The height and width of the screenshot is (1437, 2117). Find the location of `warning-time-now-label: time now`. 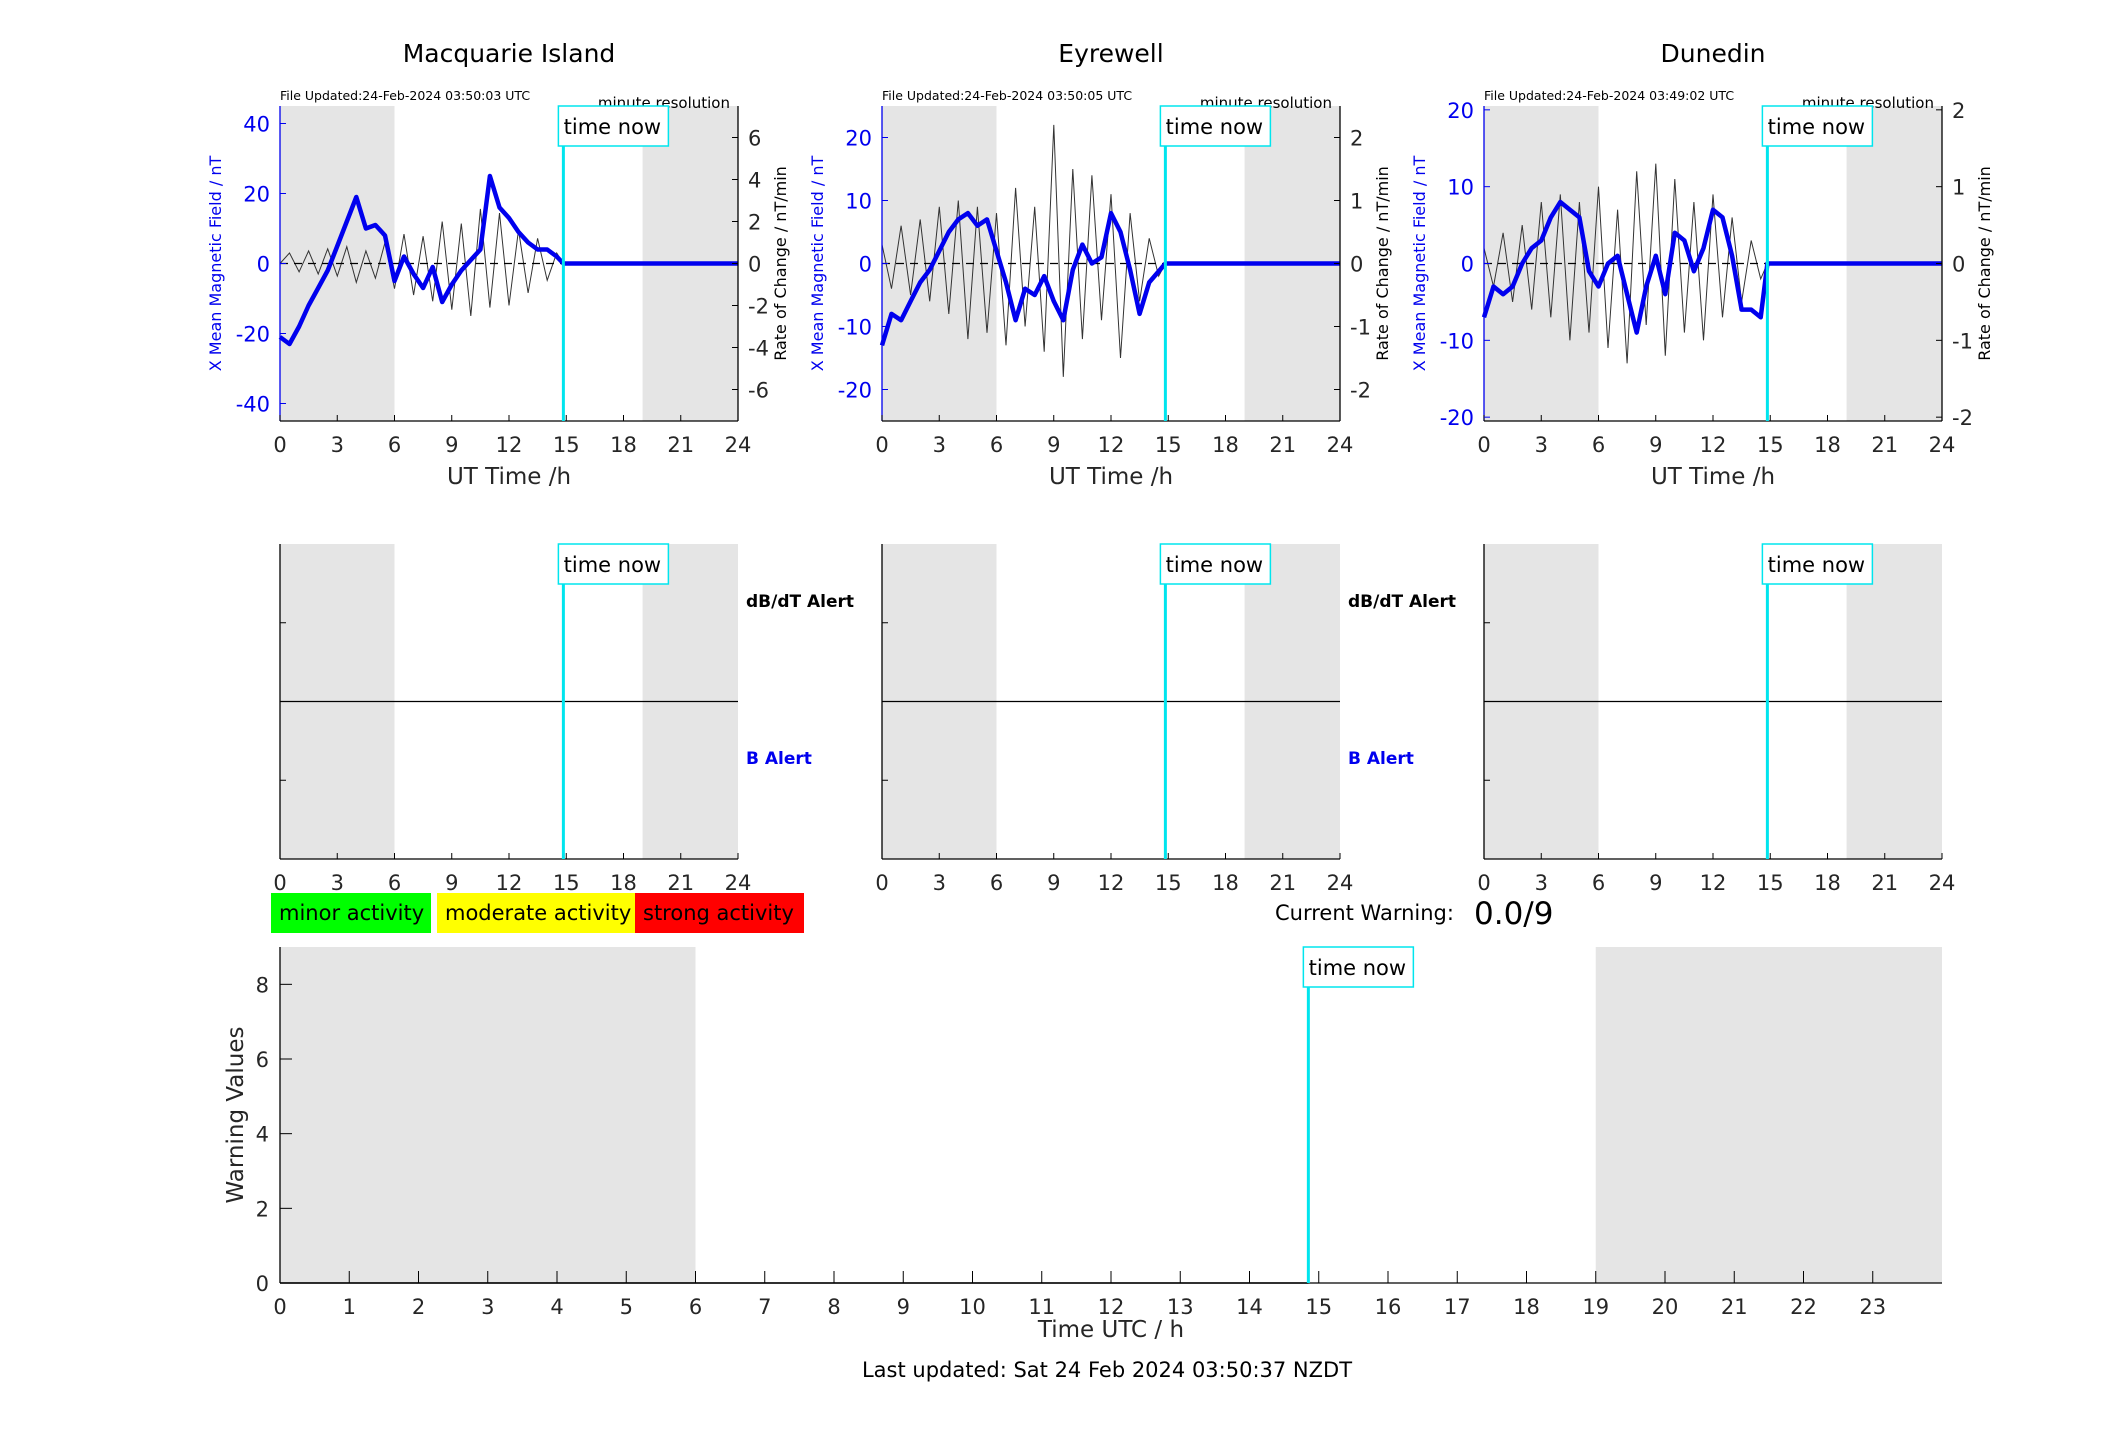

warning-time-now-label: time now is located at coordinates (1357, 968).